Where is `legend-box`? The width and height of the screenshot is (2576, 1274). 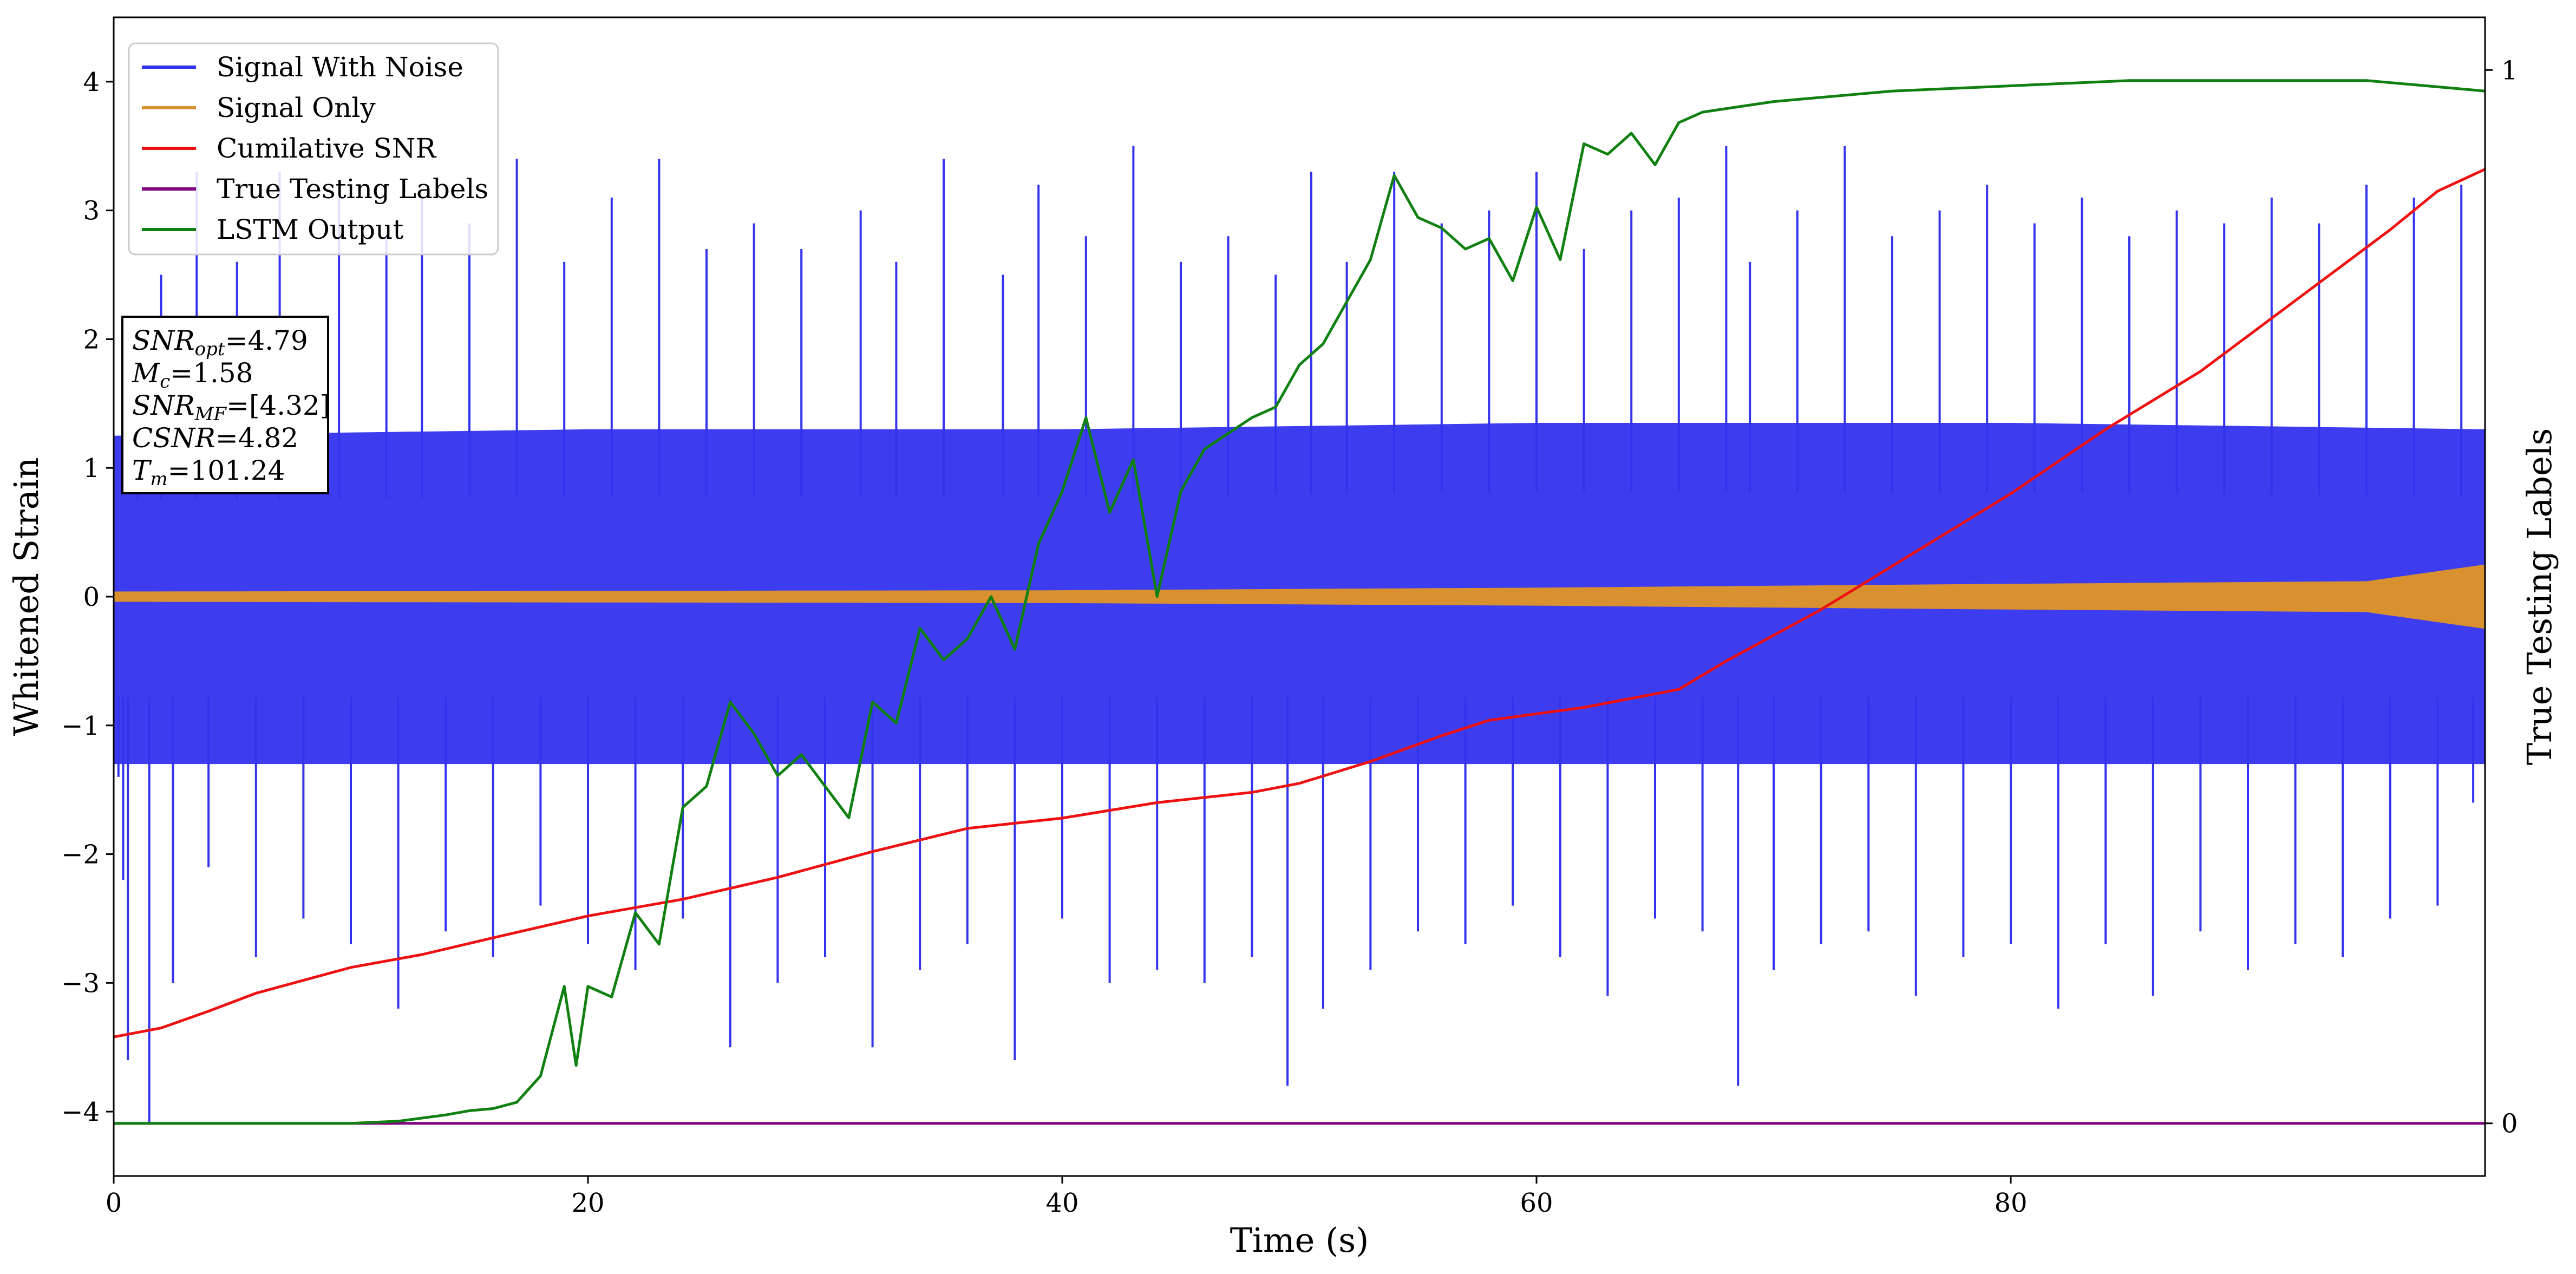 legend-box is located at coordinates (313, 149).